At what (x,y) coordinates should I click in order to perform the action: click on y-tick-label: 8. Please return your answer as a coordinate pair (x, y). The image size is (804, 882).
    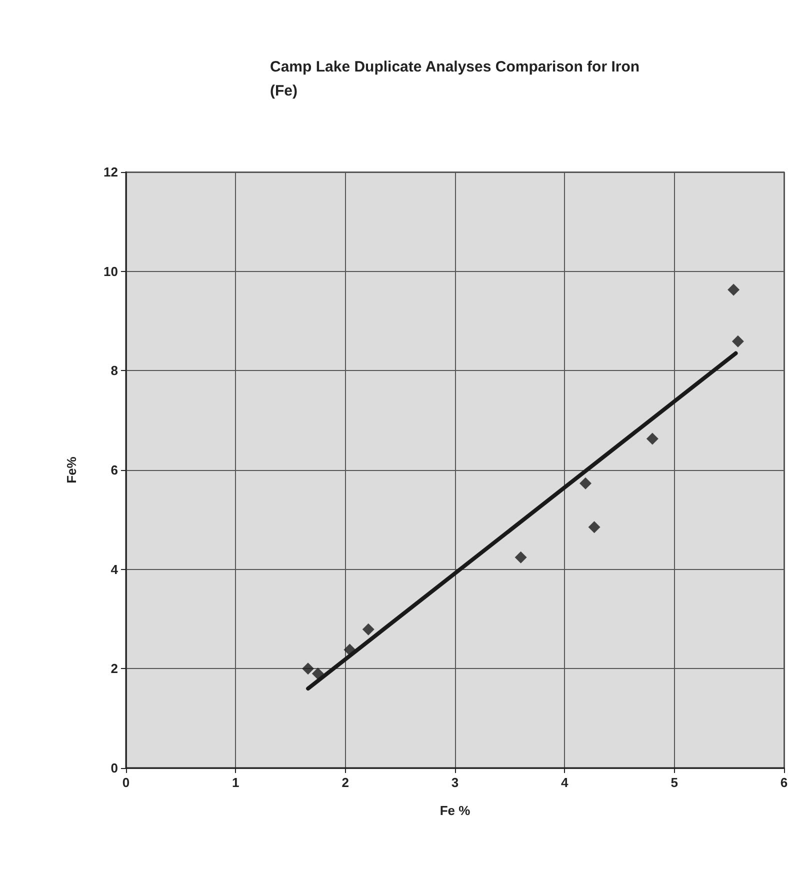
    Looking at the image, I should click on (114, 370).